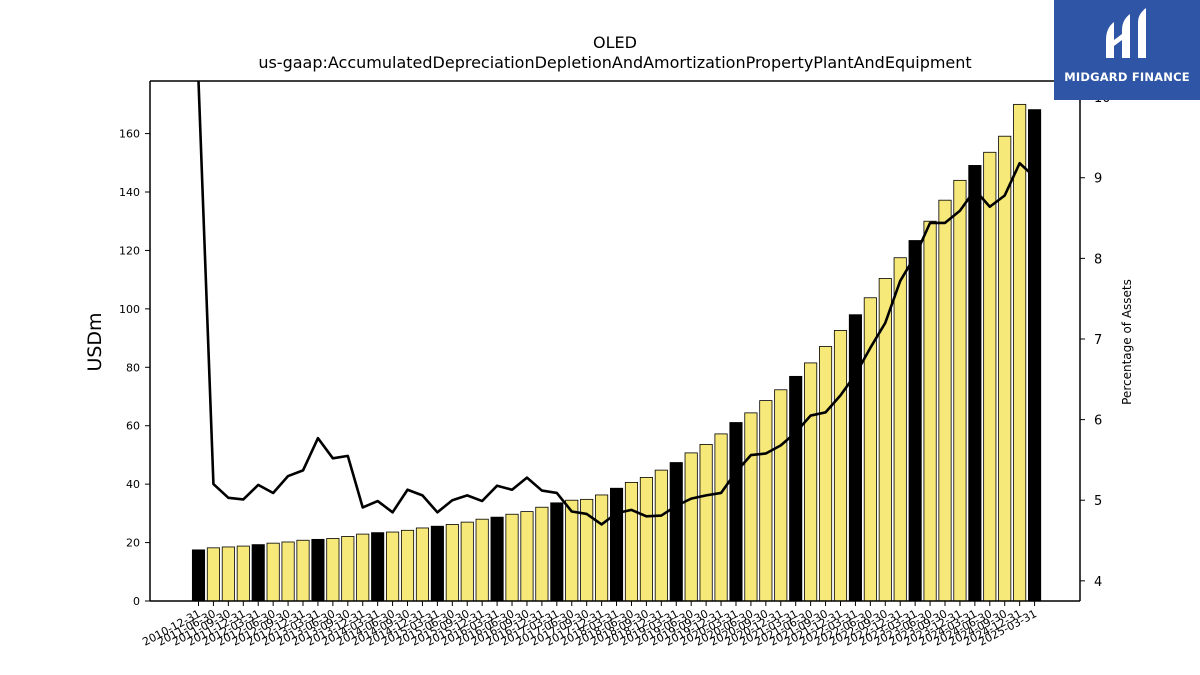  I want to click on logo-mark-icon, so click(1126, 33).